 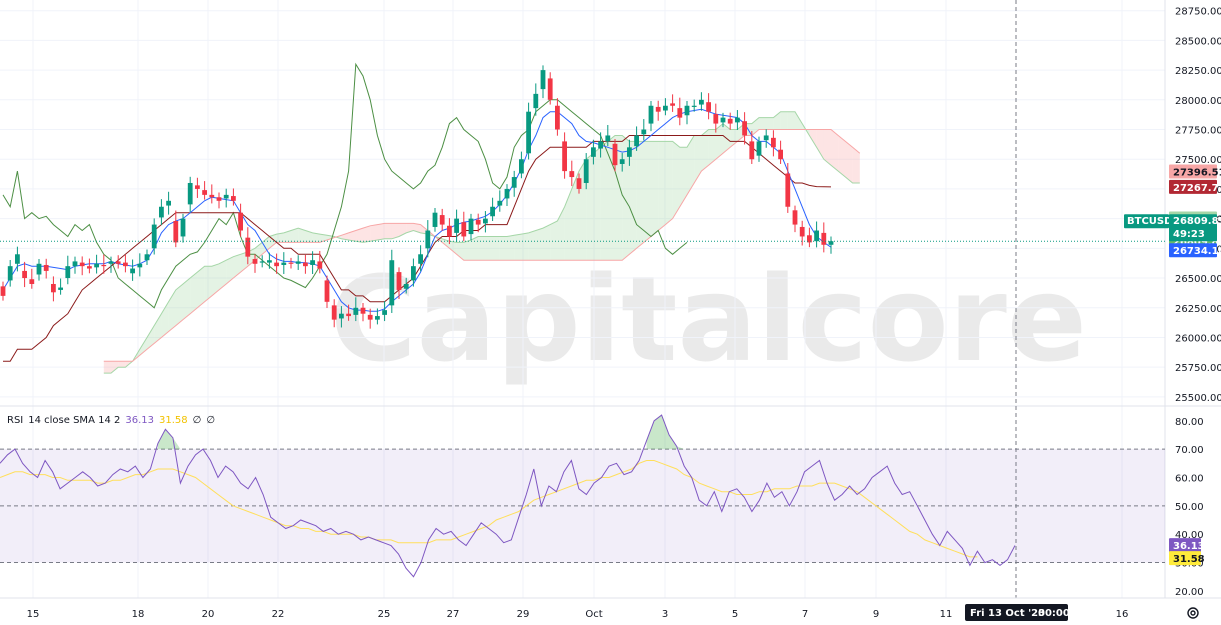 I want to click on price-tick-label-4: 26500.00, so click(x=1198, y=279).